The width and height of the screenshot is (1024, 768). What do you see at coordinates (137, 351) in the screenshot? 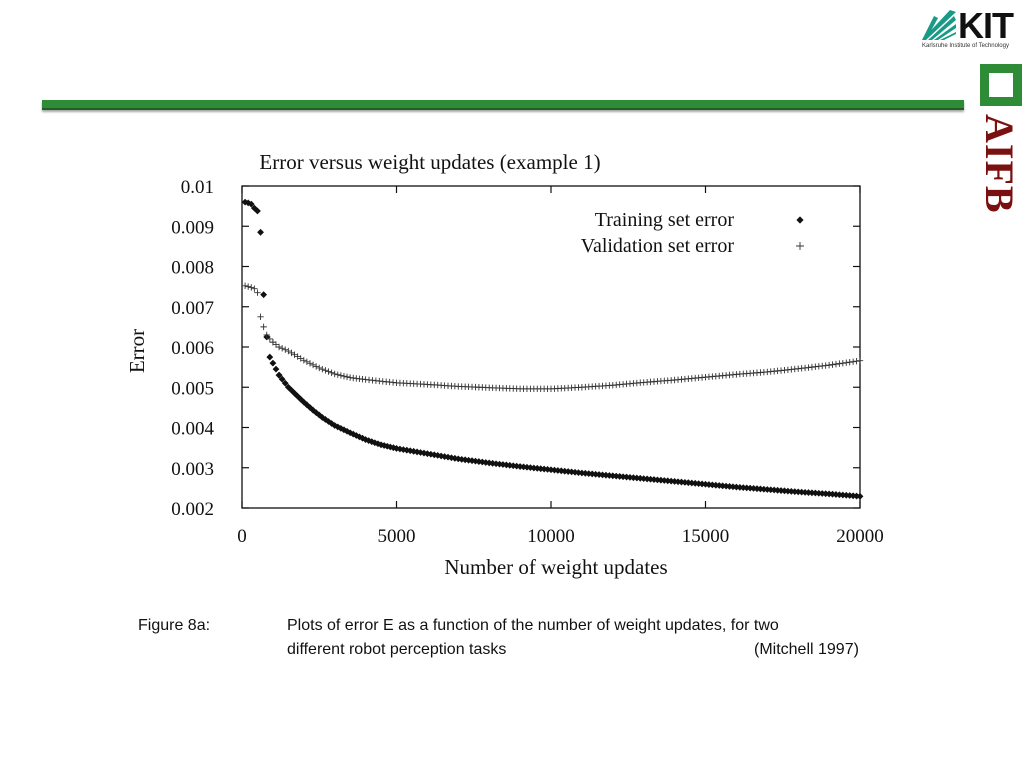
I see `y-axis-label: Error` at bounding box center [137, 351].